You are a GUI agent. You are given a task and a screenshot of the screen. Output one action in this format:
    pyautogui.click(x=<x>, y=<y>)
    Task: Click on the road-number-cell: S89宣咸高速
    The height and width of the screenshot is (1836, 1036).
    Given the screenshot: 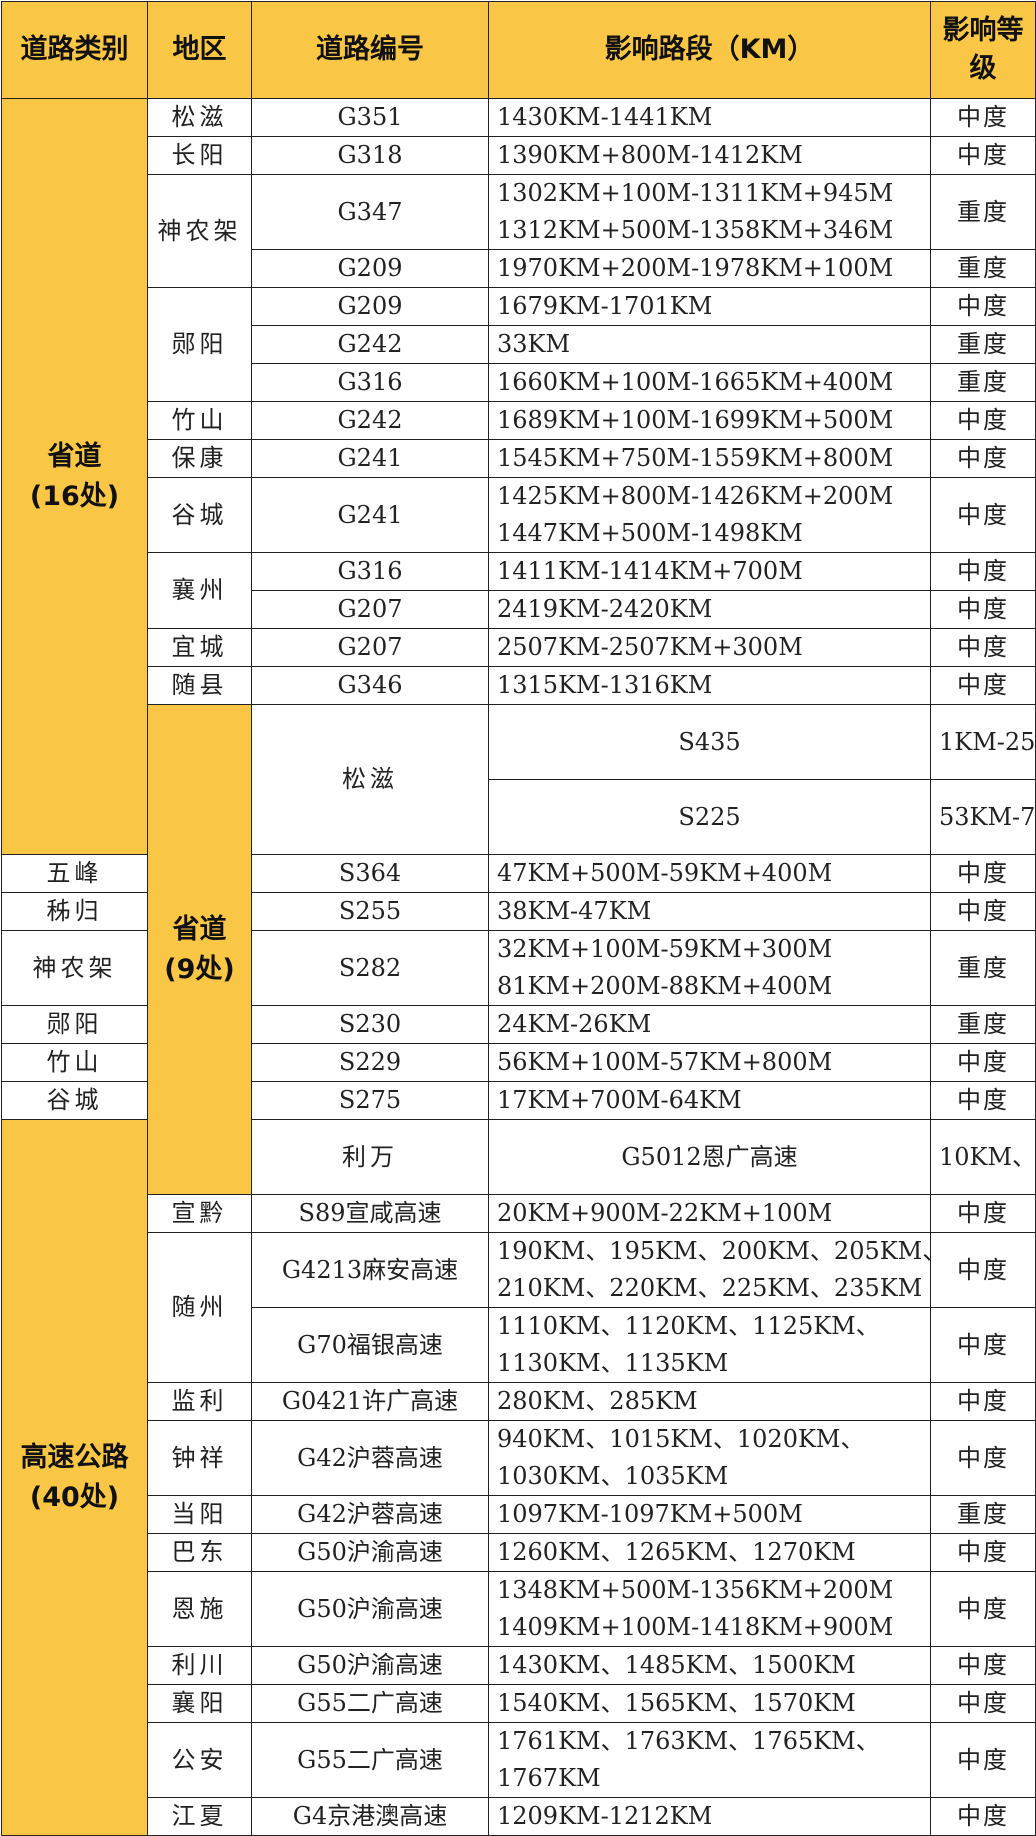 What is the action you would take?
    pyautogui.click(x=370, y=1213)
    